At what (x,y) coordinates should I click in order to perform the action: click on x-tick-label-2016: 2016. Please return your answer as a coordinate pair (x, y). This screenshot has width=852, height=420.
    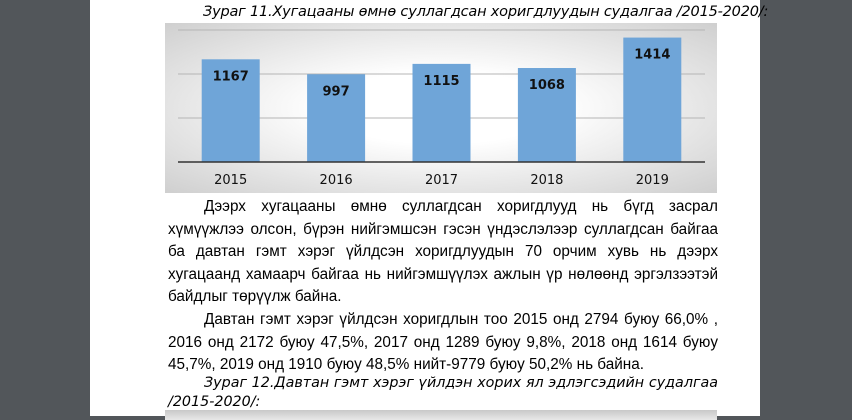
    Looking at the image, I should click on (336, 180).